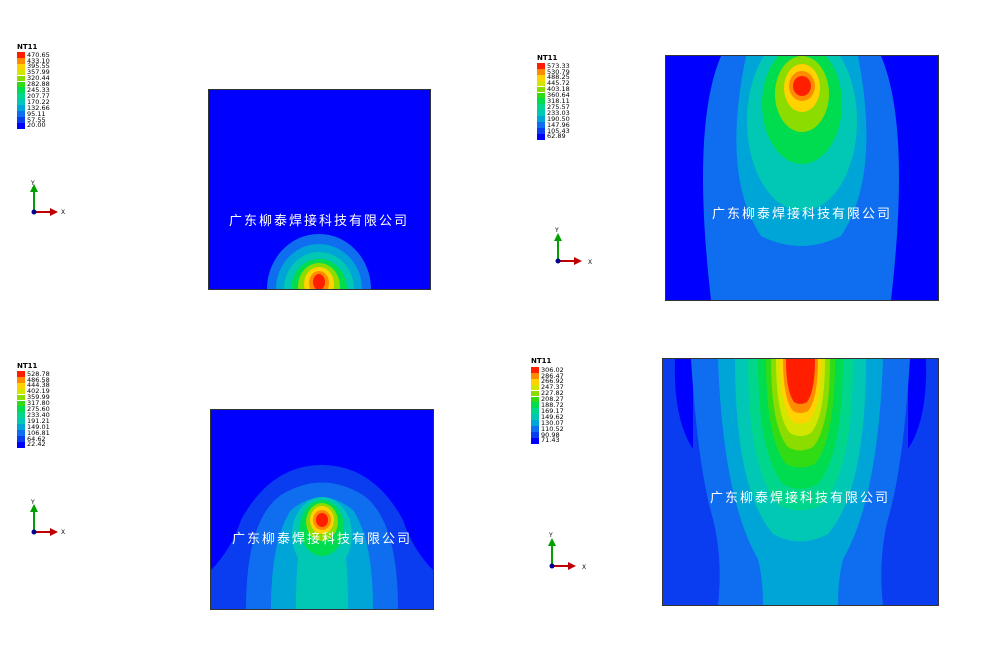 This screenshot has width=1000, height=650. I want to click on legend-value: 22.42, so click(36, 444).